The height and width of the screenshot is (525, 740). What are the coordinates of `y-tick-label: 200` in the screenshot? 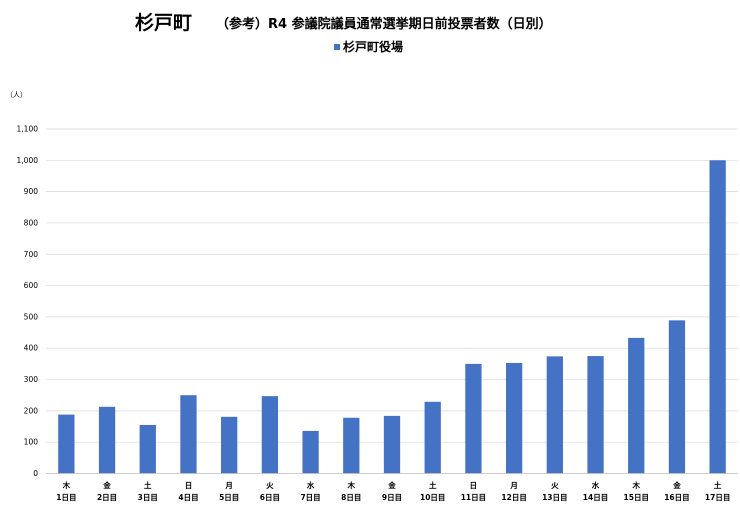 It's located at (31, 410).